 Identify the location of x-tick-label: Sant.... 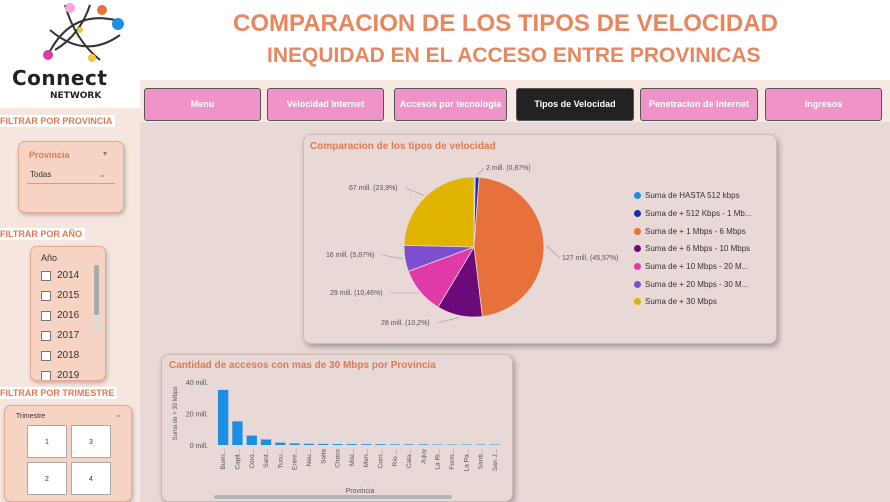
(266, 458).